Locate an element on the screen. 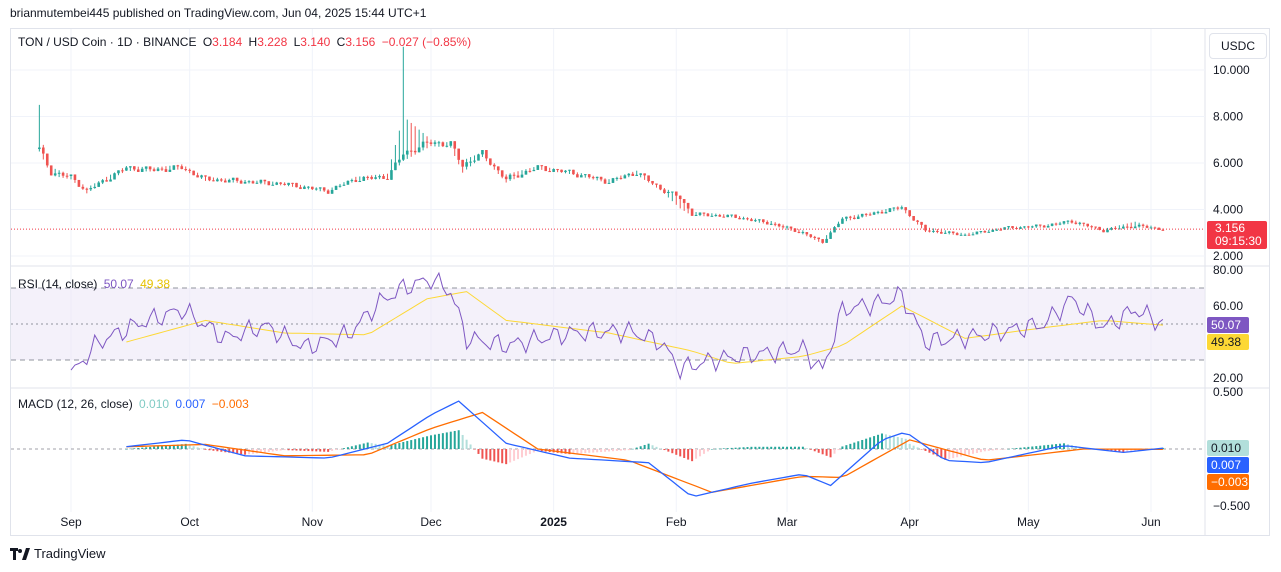  time-axis-label: Nov is located at coordinates (312, 522).